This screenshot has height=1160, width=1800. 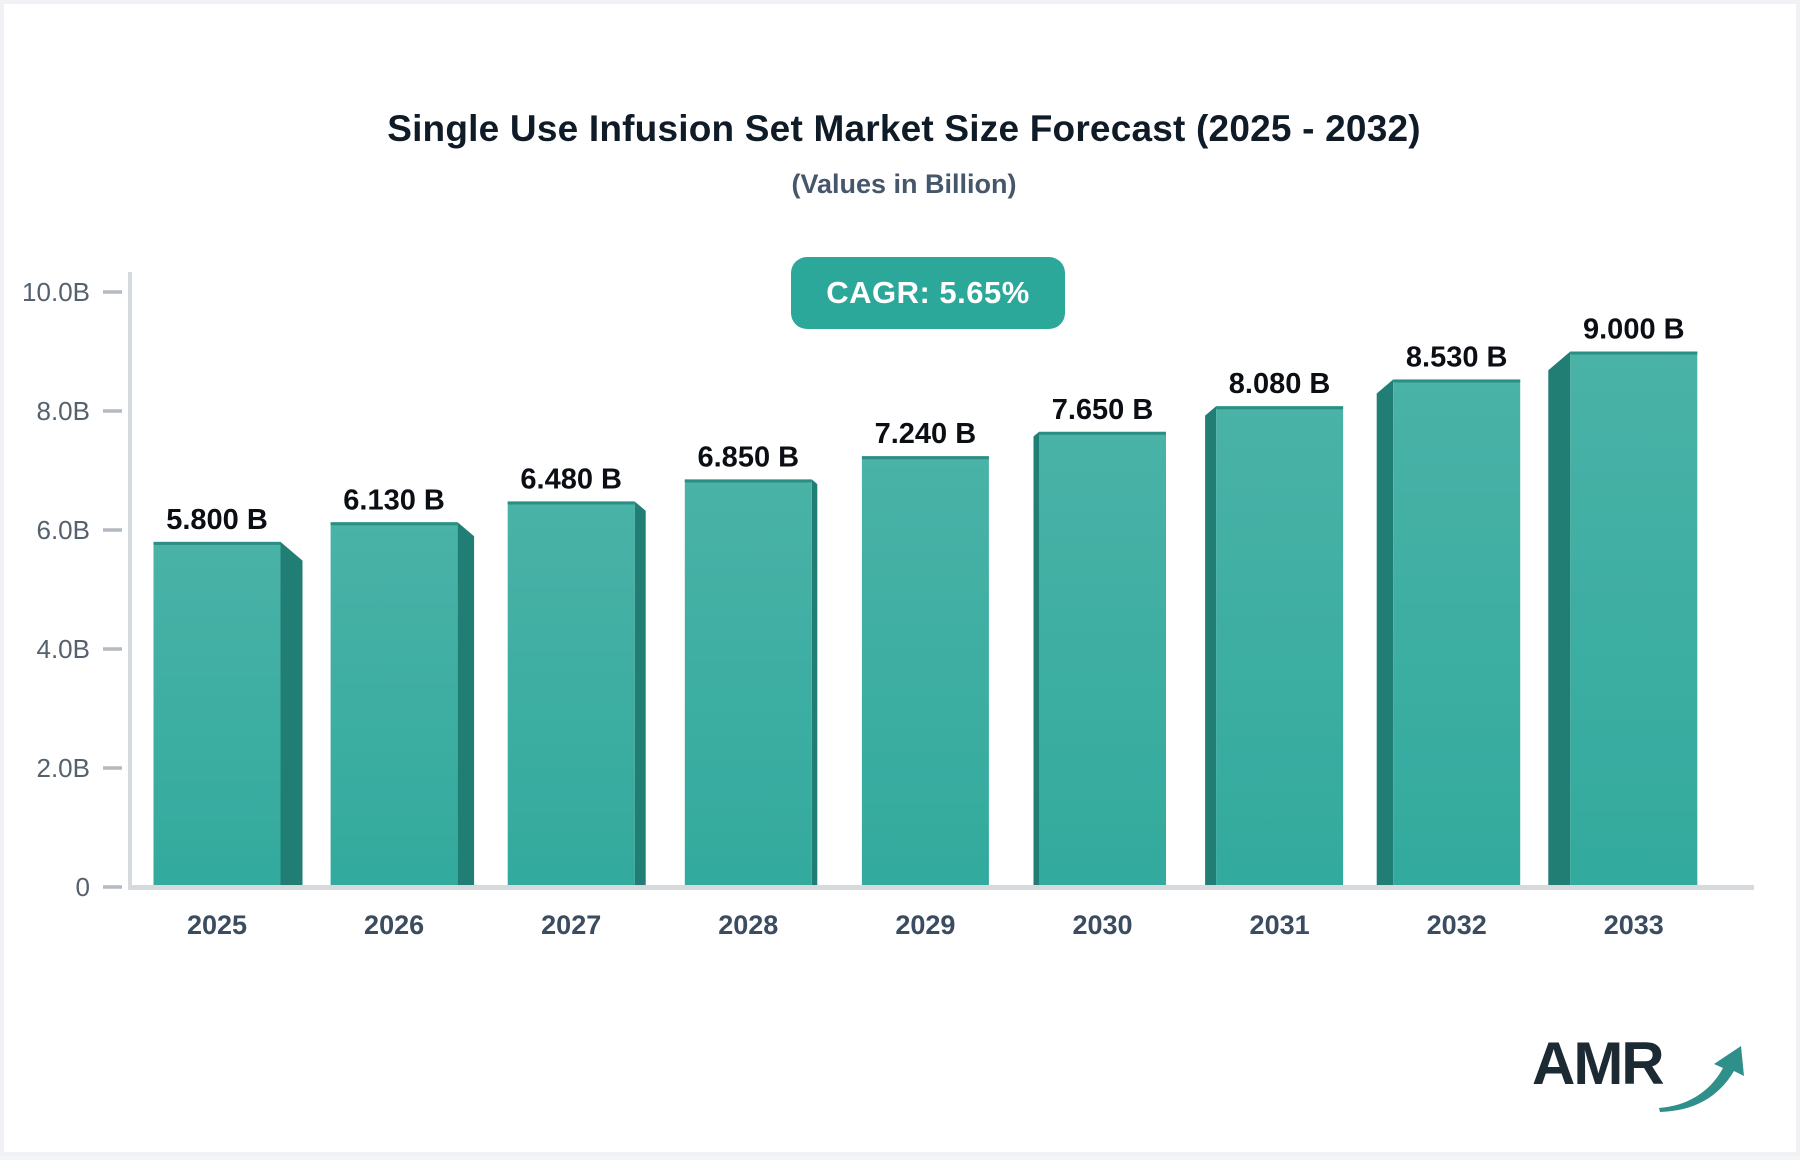 What do you see at coordinates (571, 925) in the screenshot?
I see `x-axis-label: 2027` at bounding box center [571, 925].